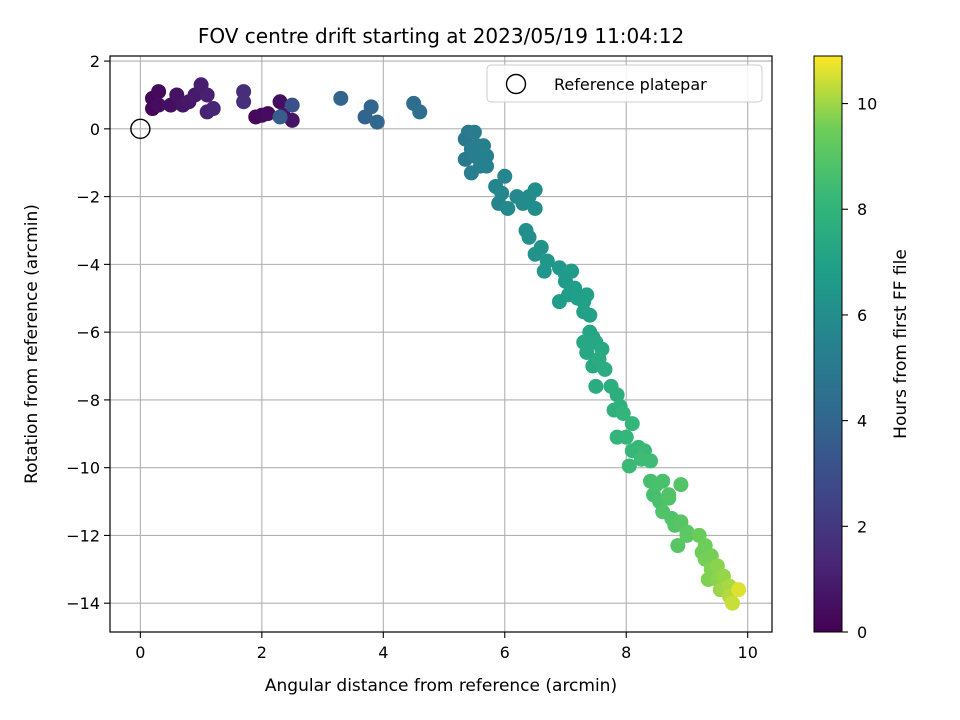  What do you see at coordinates (828, 344) in the screenshot?
I see `colorbar` at bounding box center [828, 344].